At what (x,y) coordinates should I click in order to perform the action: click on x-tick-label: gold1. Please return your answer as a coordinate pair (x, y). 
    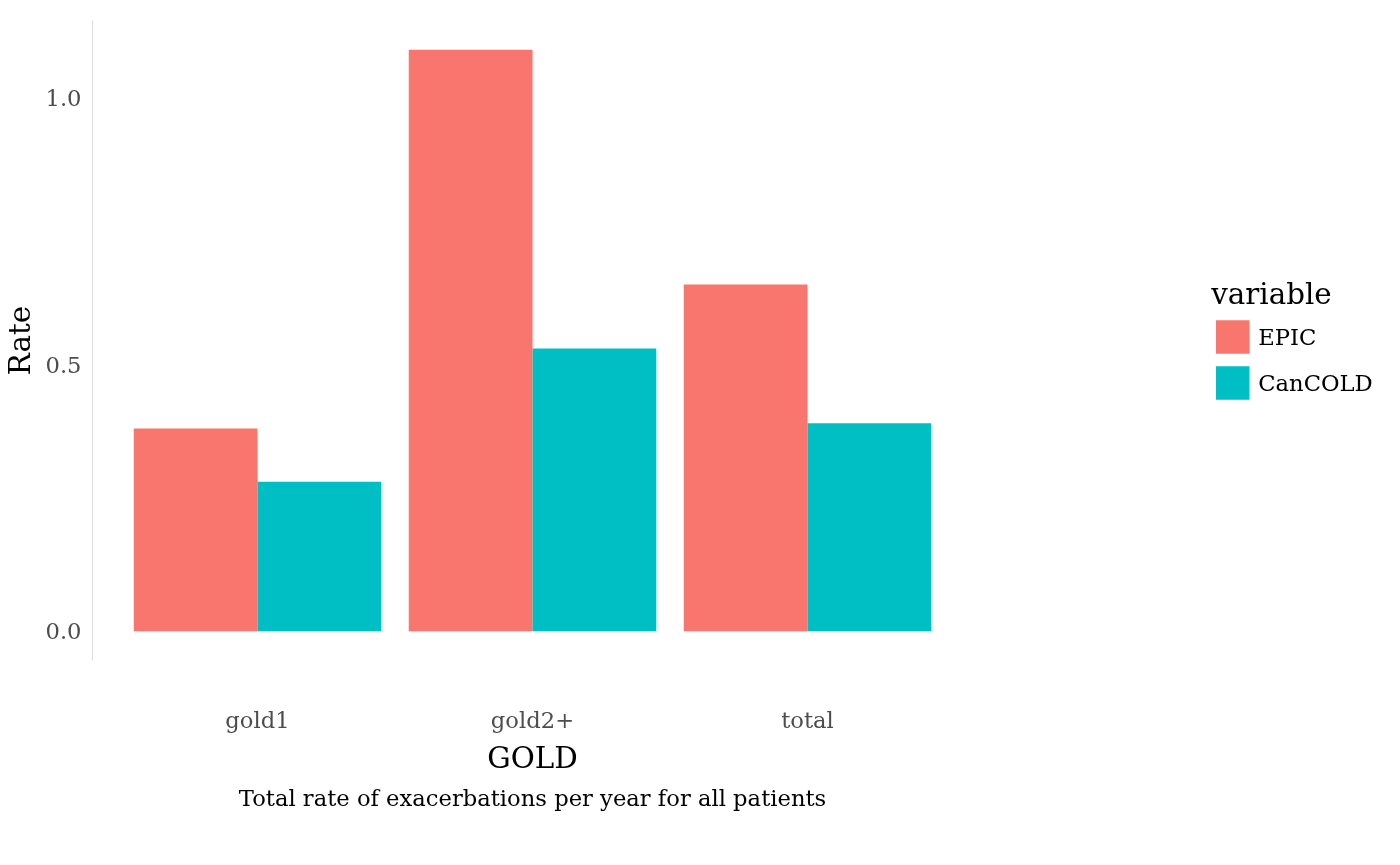
    Looking at the image, I should click on (257, 719).